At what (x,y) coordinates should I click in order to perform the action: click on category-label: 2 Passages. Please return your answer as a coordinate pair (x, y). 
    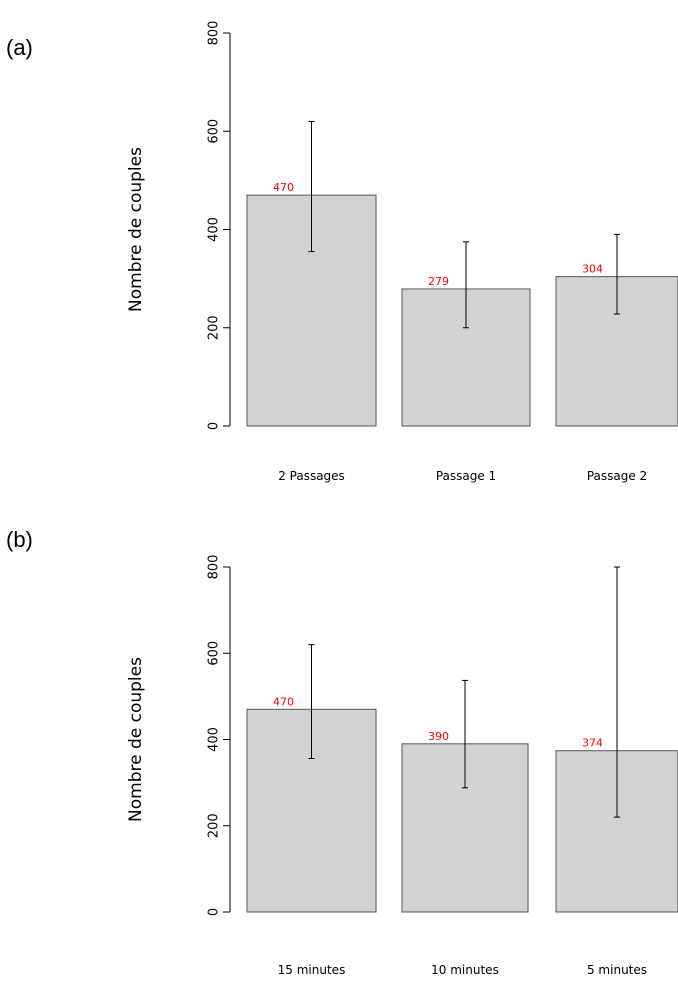
    Looking at the image, I should click on (311, 476).